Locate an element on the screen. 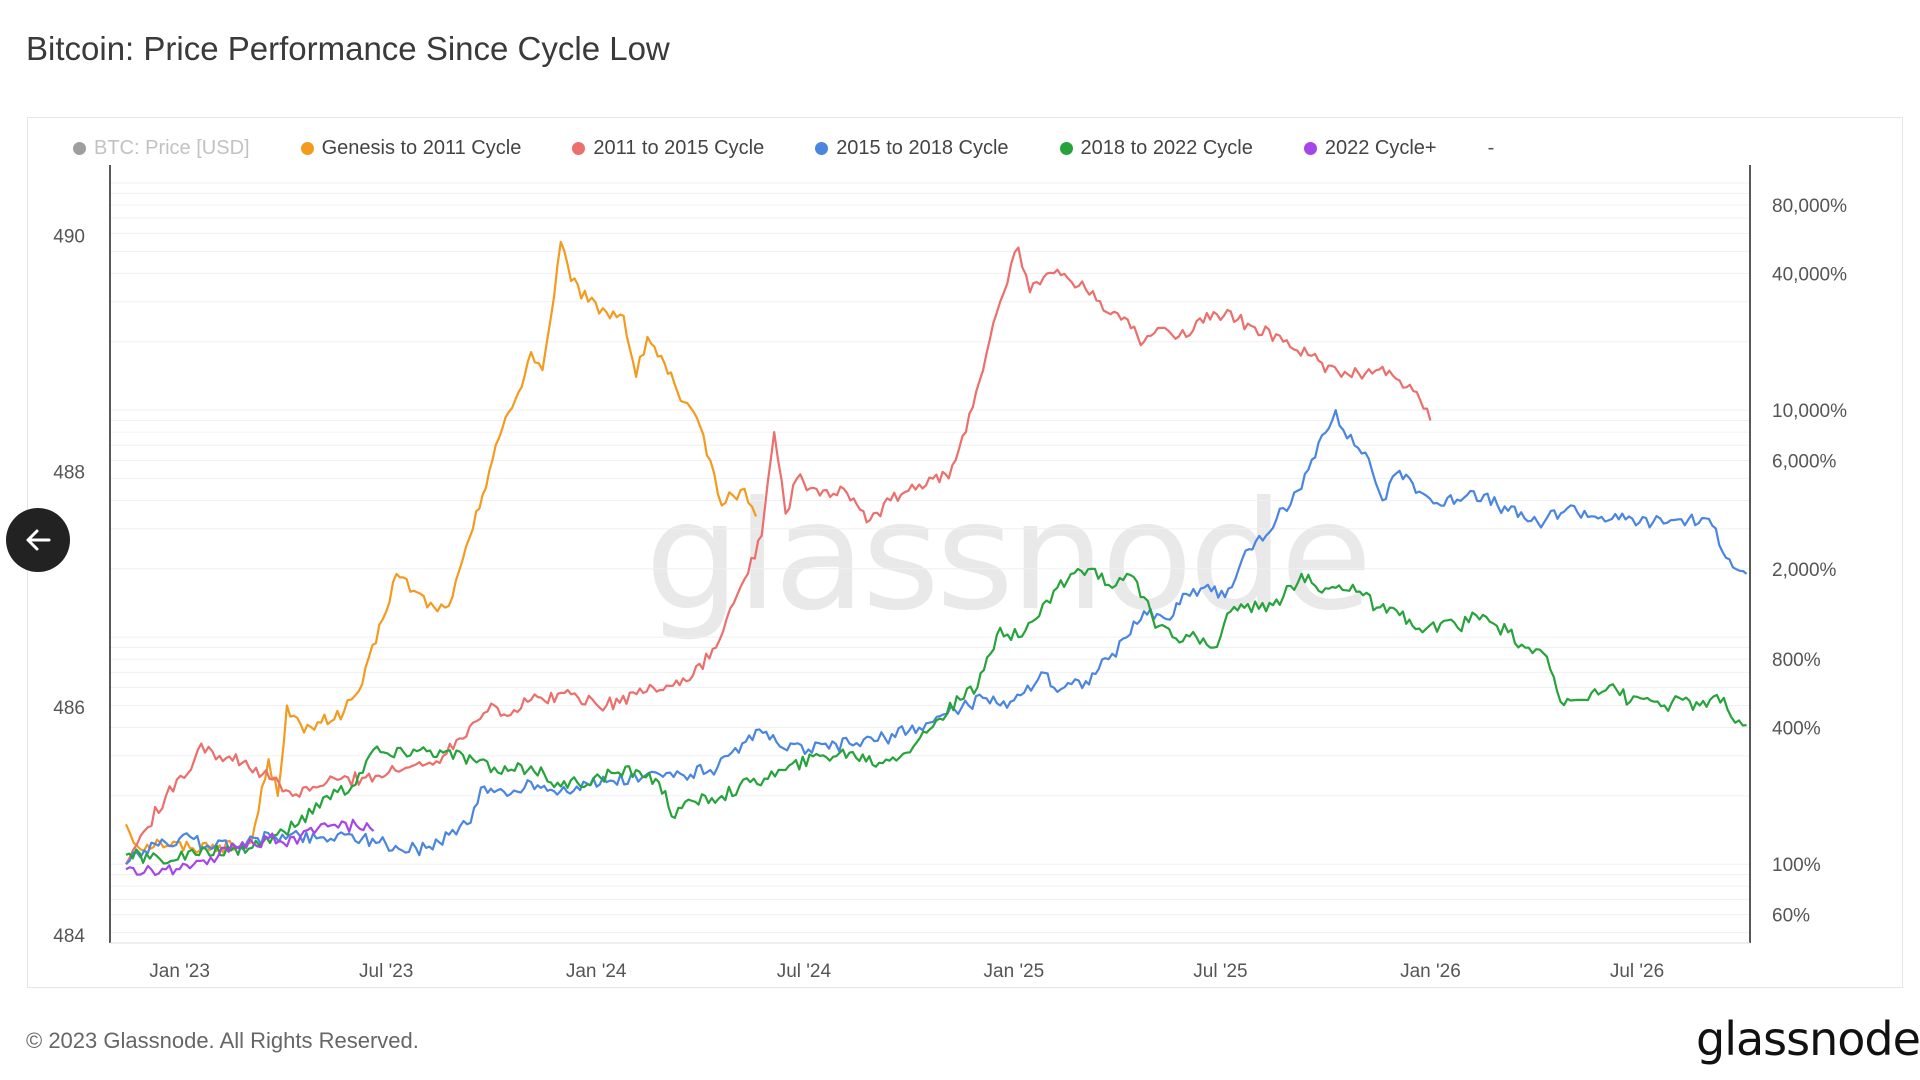 The height and width of the screenshot is (1080, 1920). x-axis-tick-label: Jan '24 is located at coordinates (596, 971).